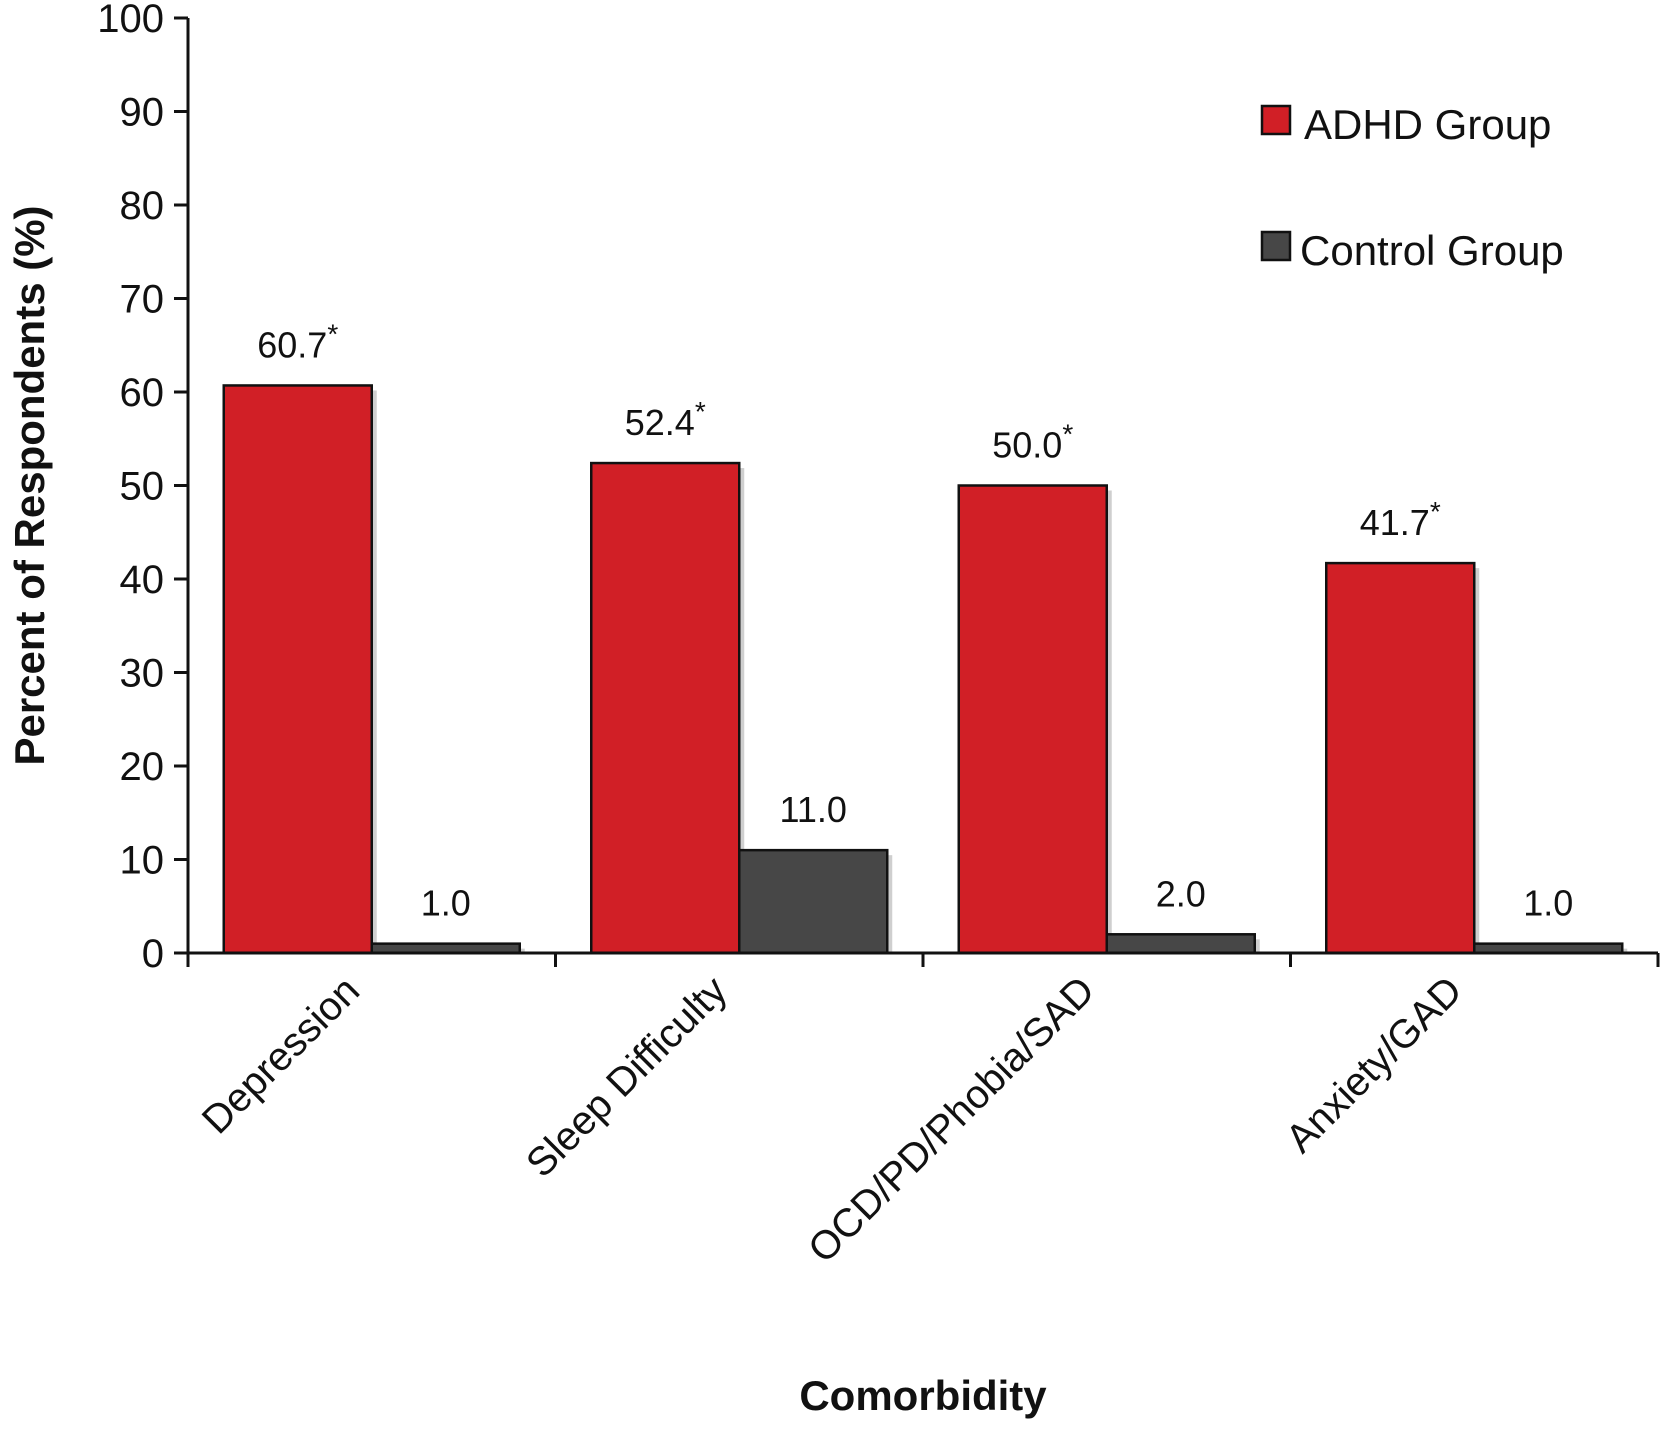 The image size is (1662, 1436). Describe the element at coordinates (142, 393) in the screenshot. I see `y-tick-label: 60` at that location.